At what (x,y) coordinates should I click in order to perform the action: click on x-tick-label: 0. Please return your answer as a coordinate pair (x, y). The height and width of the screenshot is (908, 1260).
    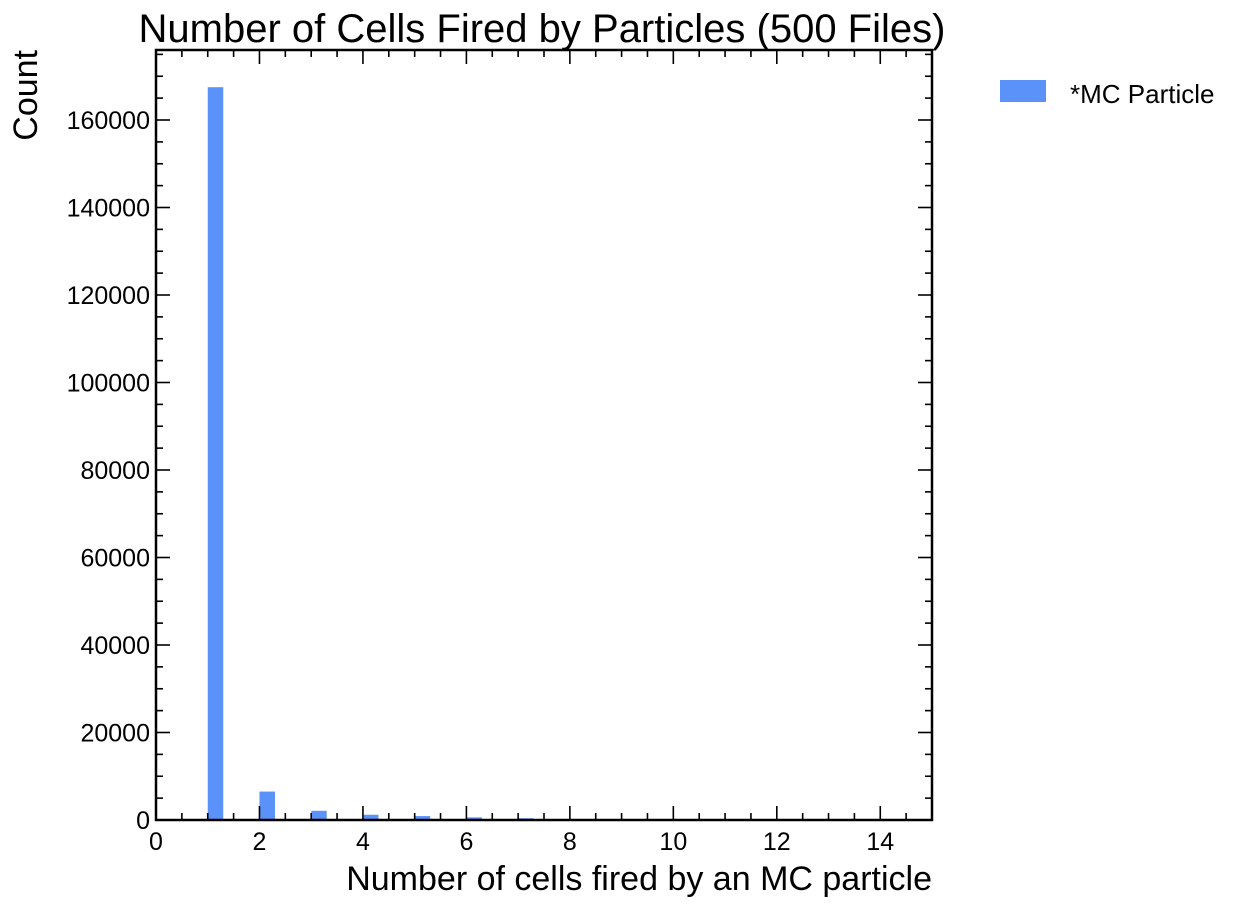
    Looking at the image, I should click on (156, 842).